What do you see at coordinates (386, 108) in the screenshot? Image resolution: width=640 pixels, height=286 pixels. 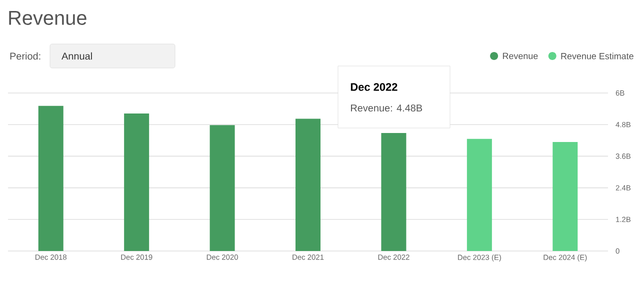 I see `annotation: Revenue: 4.48B` at bounding box center [386, 108].